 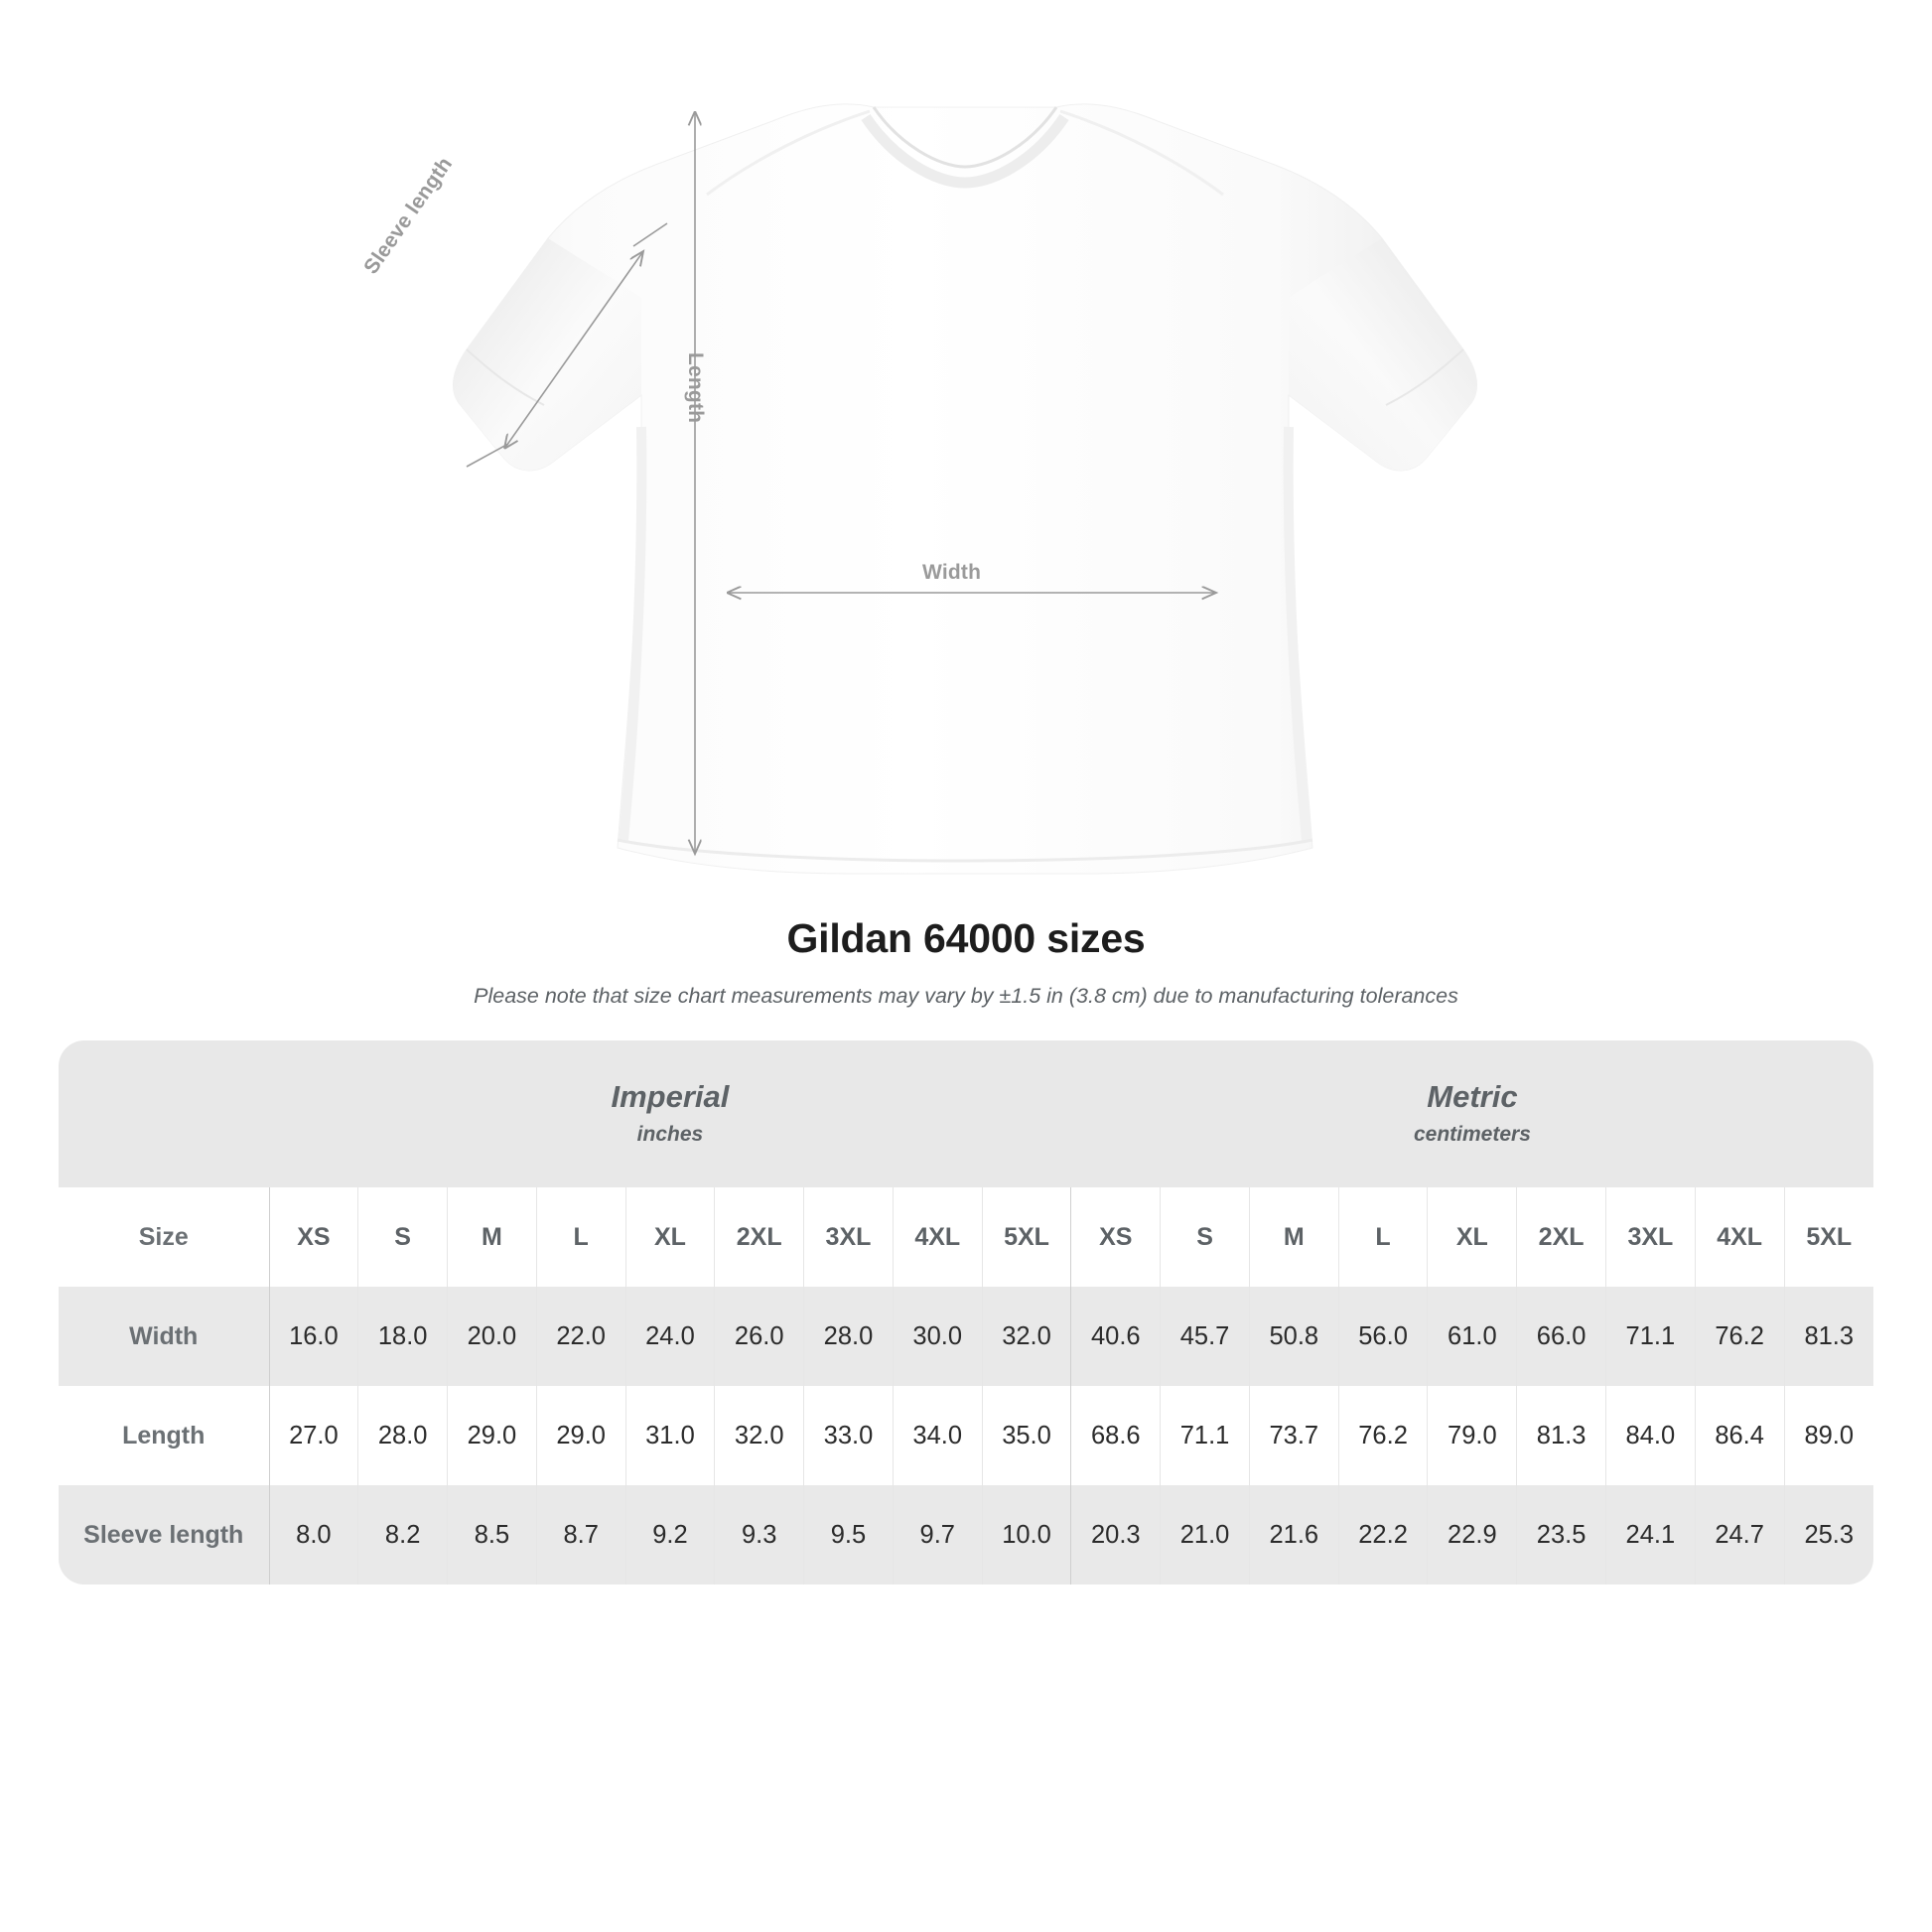 What do you see at coordinates (1294, 1237) in the screenshot?
I see `size-header-metric-m: M` at bounding box center [1294, 1237].